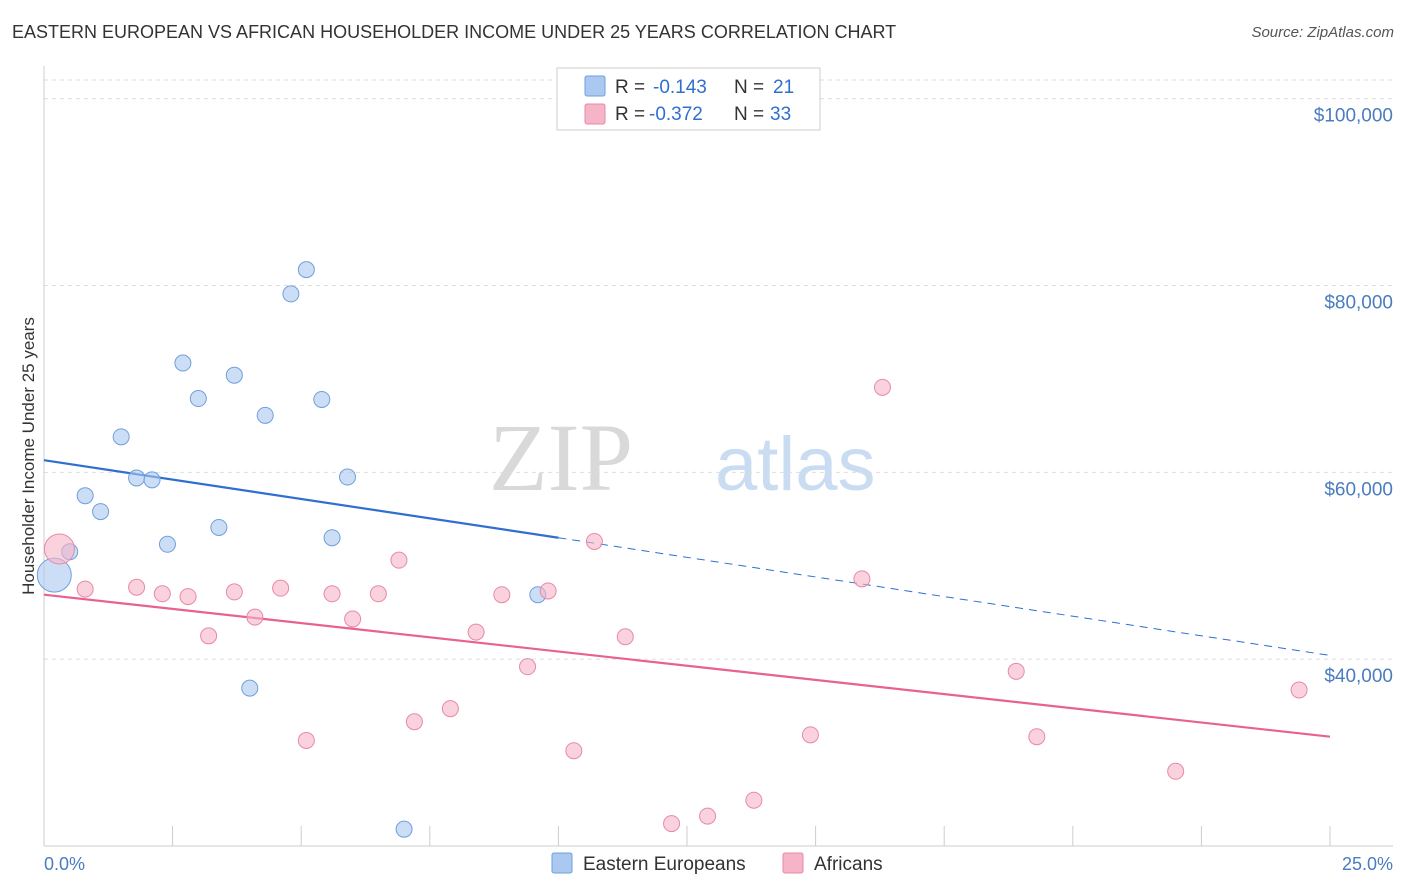 The width and height of the screenshot is (1406, 892). I want to click on watermark-atlas: atlas, so click(795, 464).